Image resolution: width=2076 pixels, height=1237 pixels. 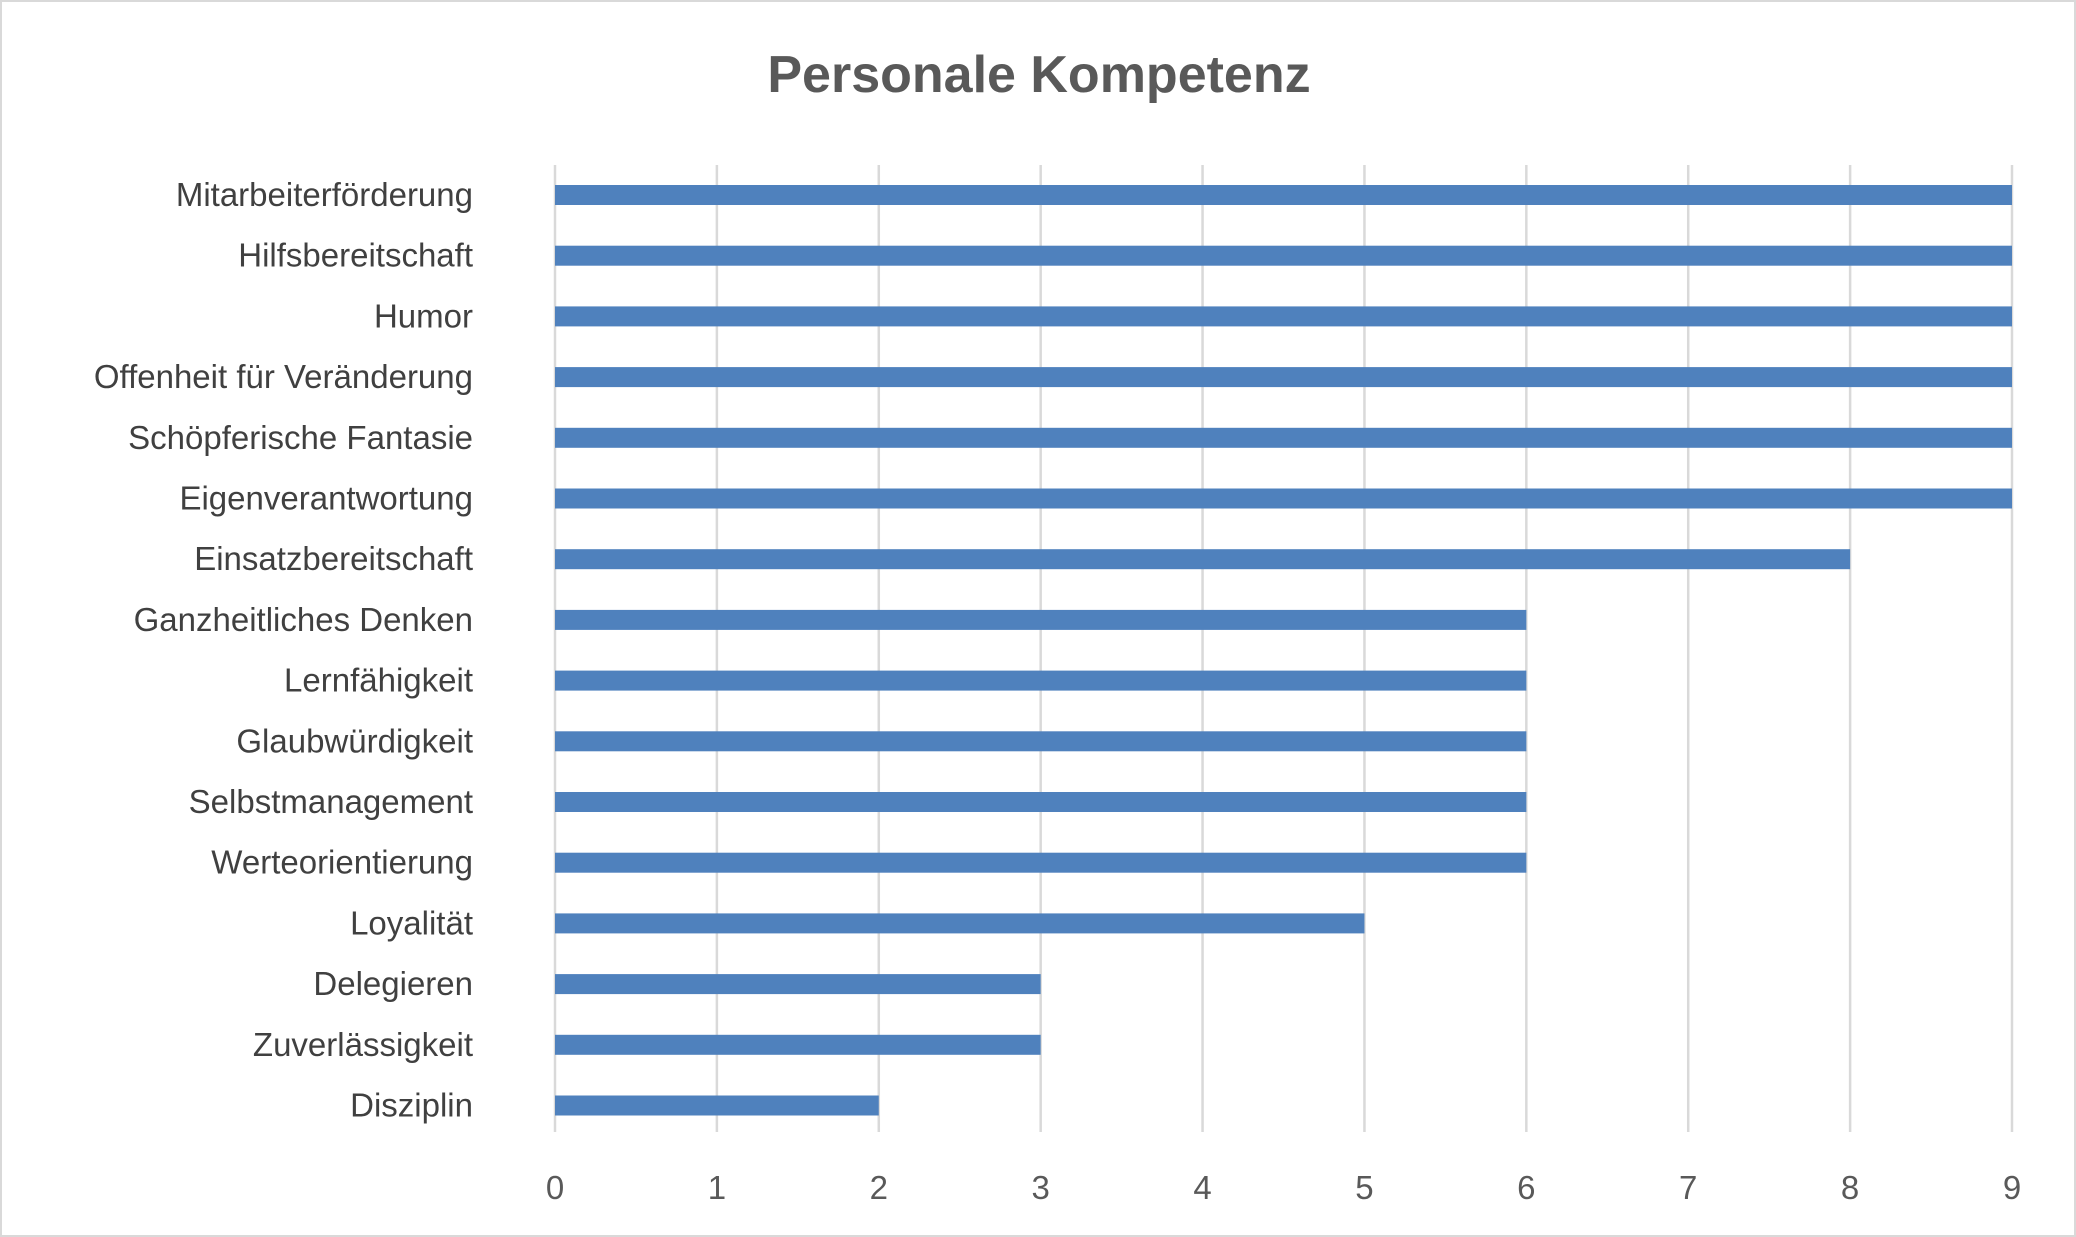 I want to click on x-tick-label: 1, so click(x=717, y=1187).